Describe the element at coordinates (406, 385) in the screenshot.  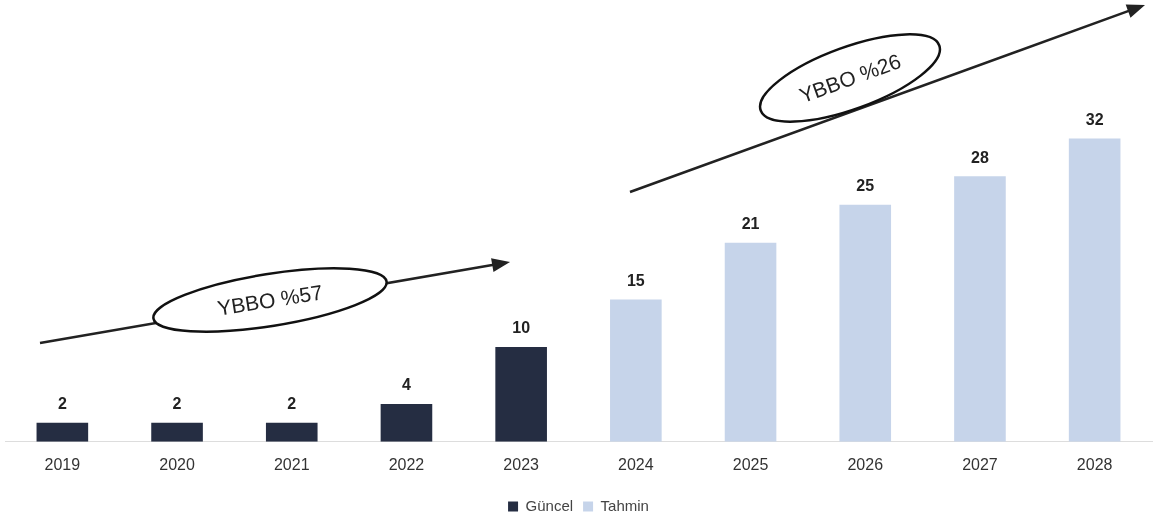
I see `data-label: 4` at that location.